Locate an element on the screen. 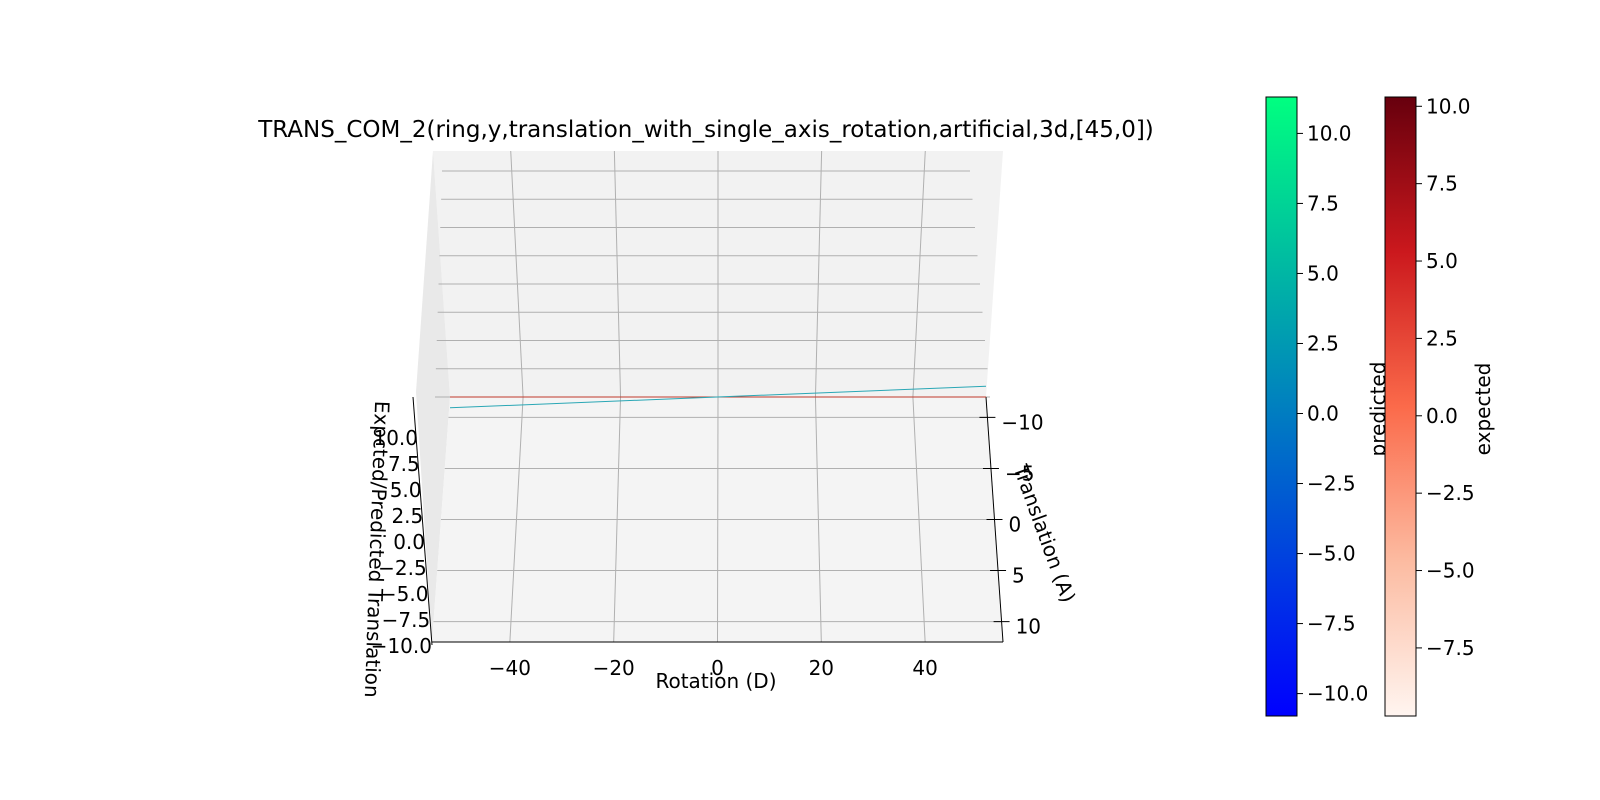 The width and height of the screenshot is (1600, 800). series-line-predicted is located at coordinates (718, 397).